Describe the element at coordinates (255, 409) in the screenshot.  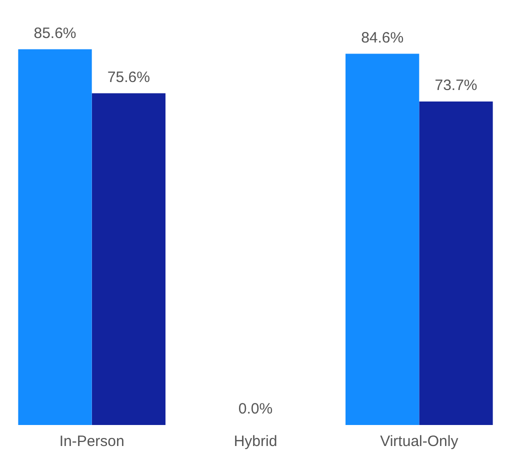
I see `data-label: 0.0%` at that location.